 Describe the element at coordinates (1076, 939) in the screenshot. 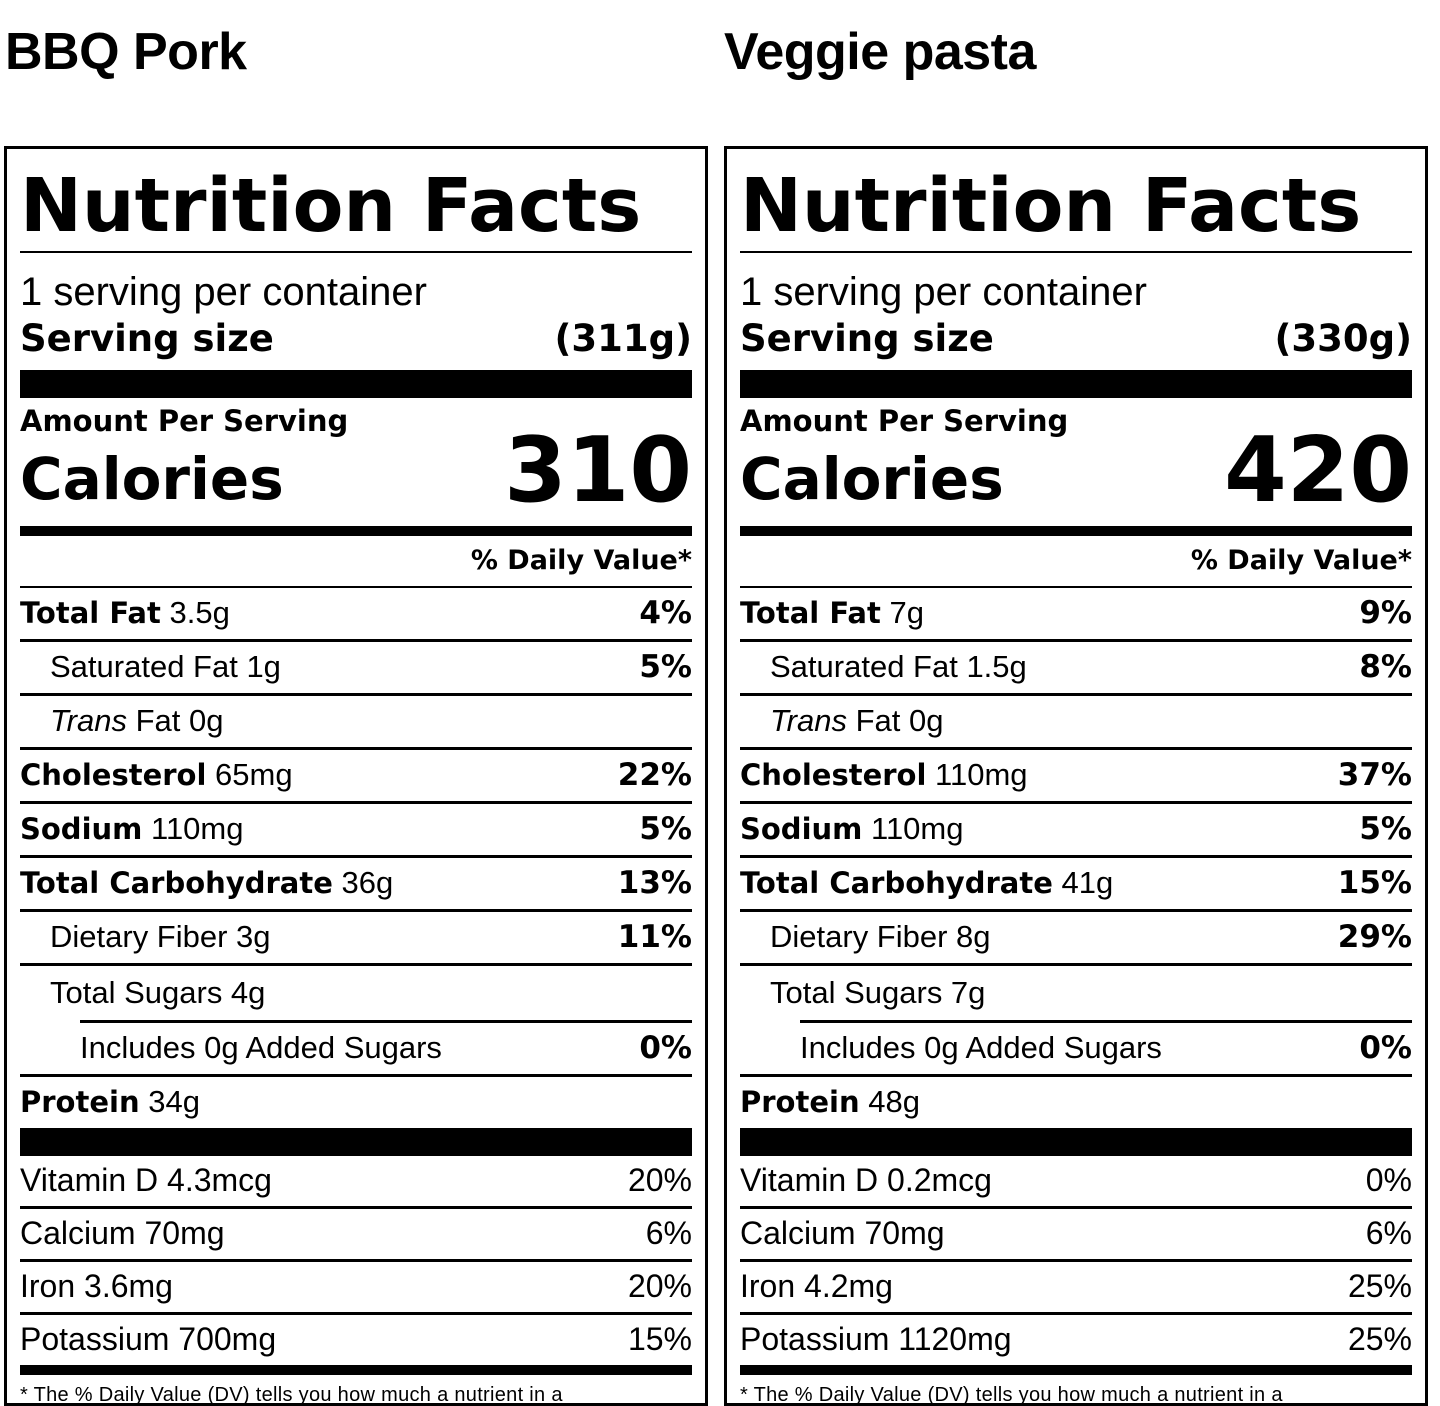

I see `nutrient-row-dietary-fiber: Dietary Fiber 8g 29%` at that location.